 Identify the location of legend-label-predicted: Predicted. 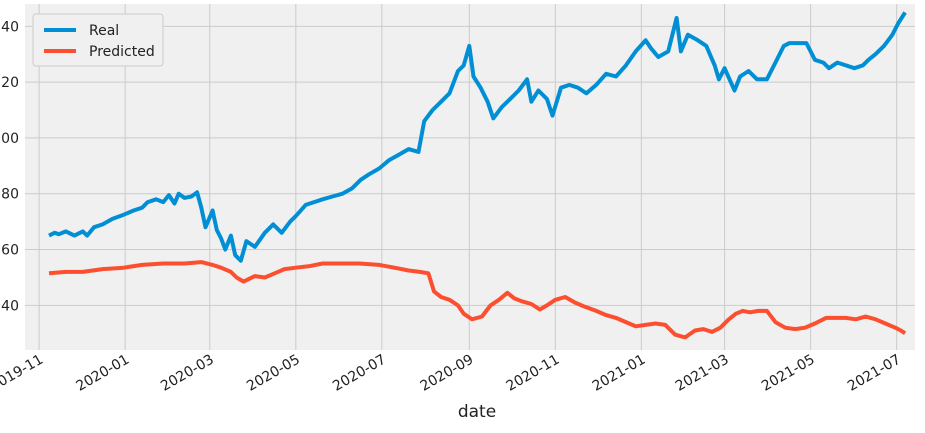
(122, 52).